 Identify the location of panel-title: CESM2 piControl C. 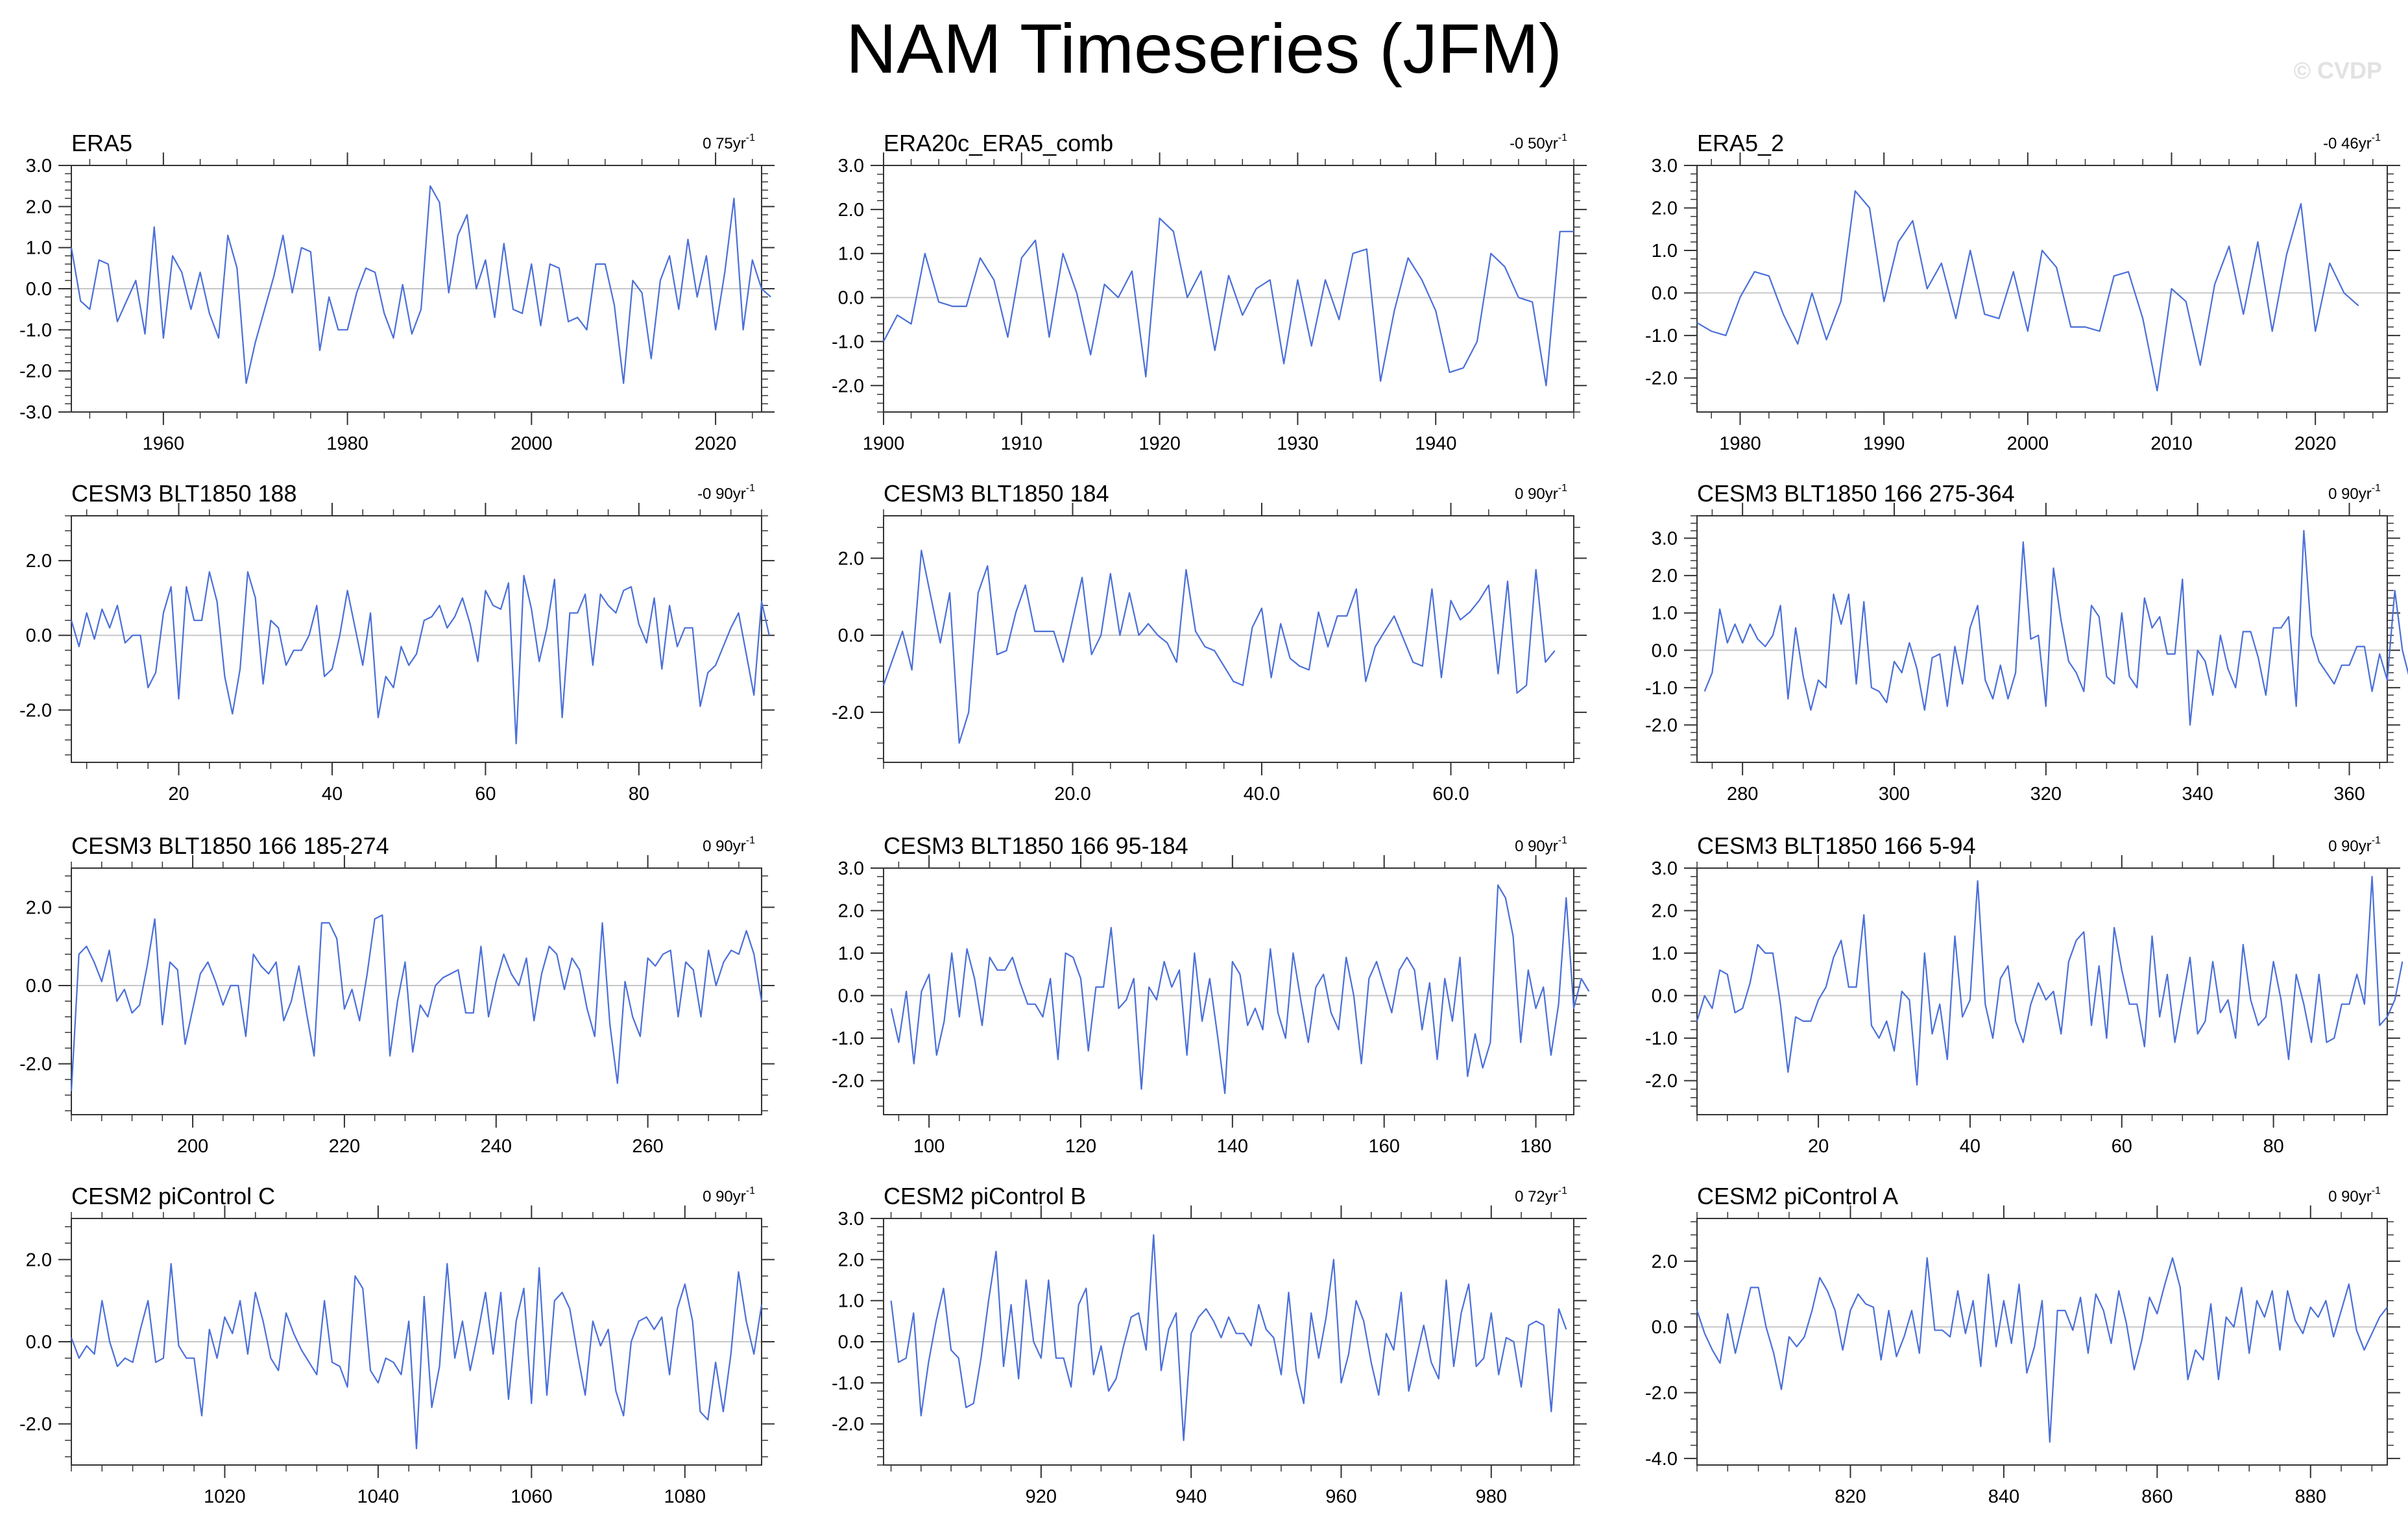
(173, 1196).